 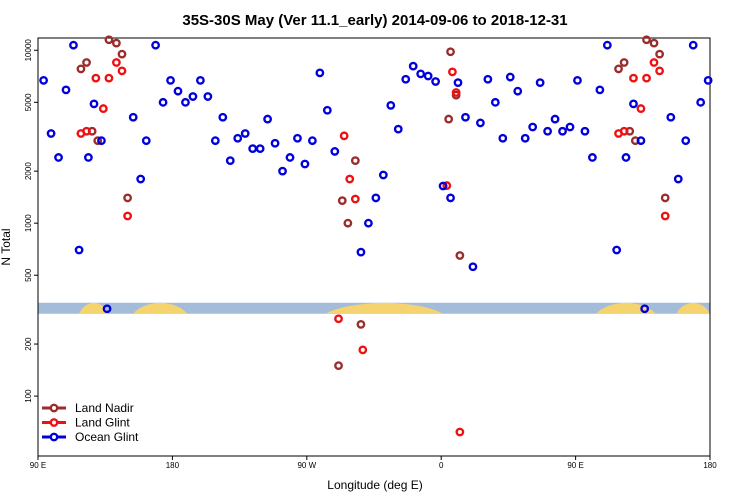 What do you see at coordinates (28, 396) in the screenshot?
I see `y-tick-label: 100` at bounding box center [28, 396].